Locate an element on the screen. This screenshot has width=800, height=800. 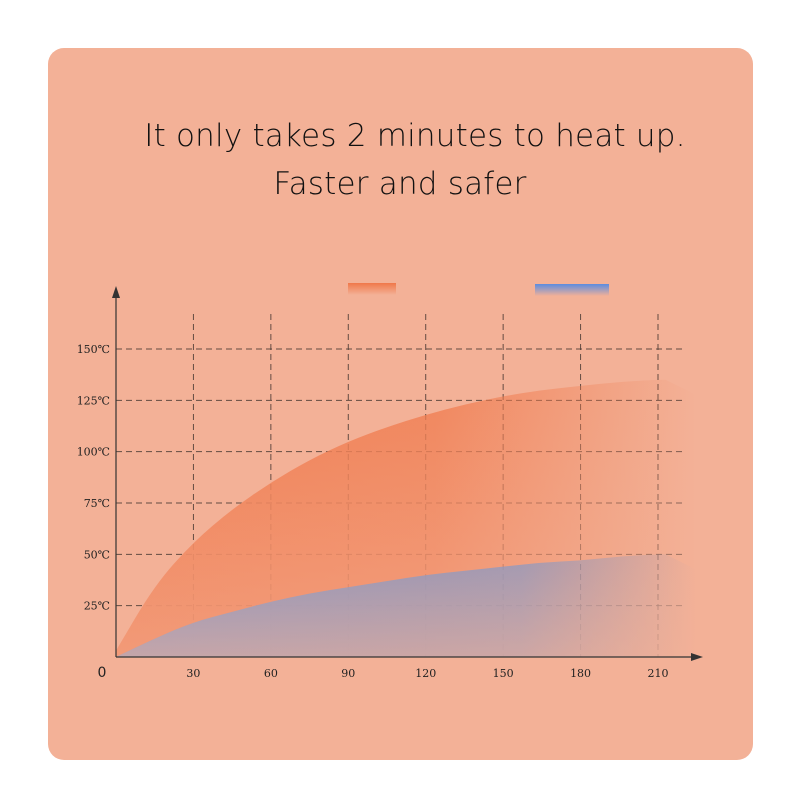
x-axis-arrow is located at coordinates (697, 657).